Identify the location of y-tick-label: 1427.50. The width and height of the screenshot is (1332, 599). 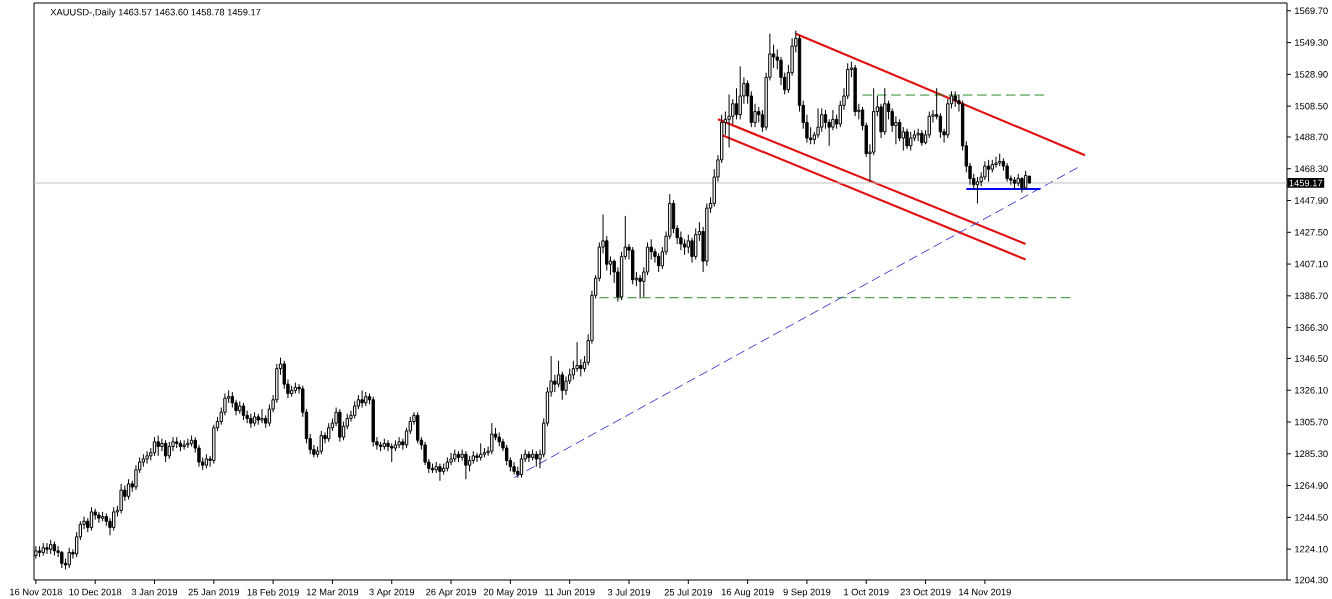
(1311, 232).